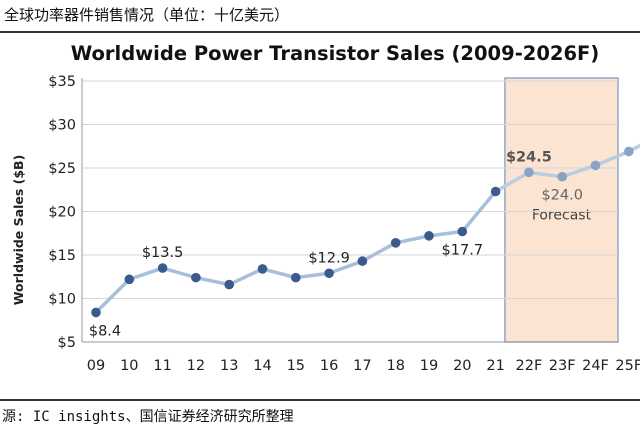 Image resolution: width=640 pixels, height=442 pixels. Describe the element at coordinates (229, 366) in the screenshot. I see `x-tick-label: 13` at that location.